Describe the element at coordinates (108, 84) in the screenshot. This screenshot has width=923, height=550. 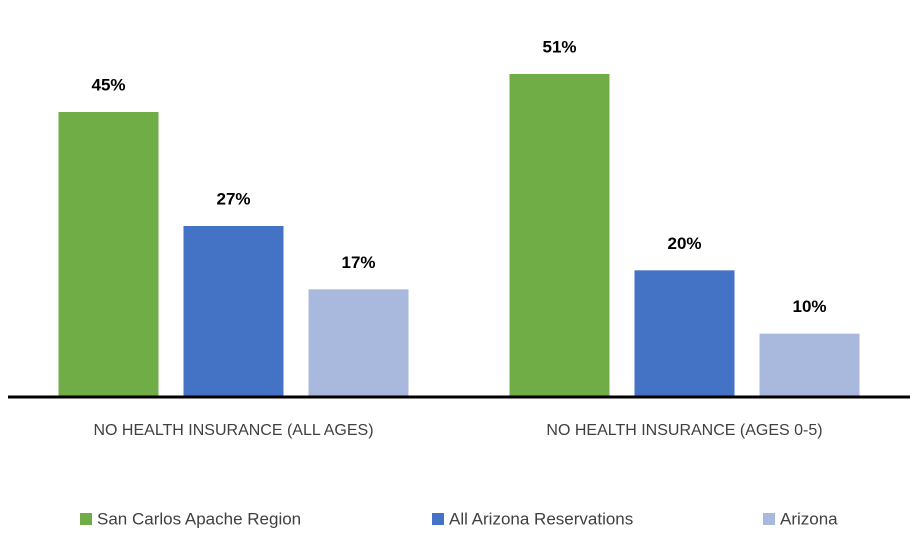
I see `data-label: 45%` at that location.